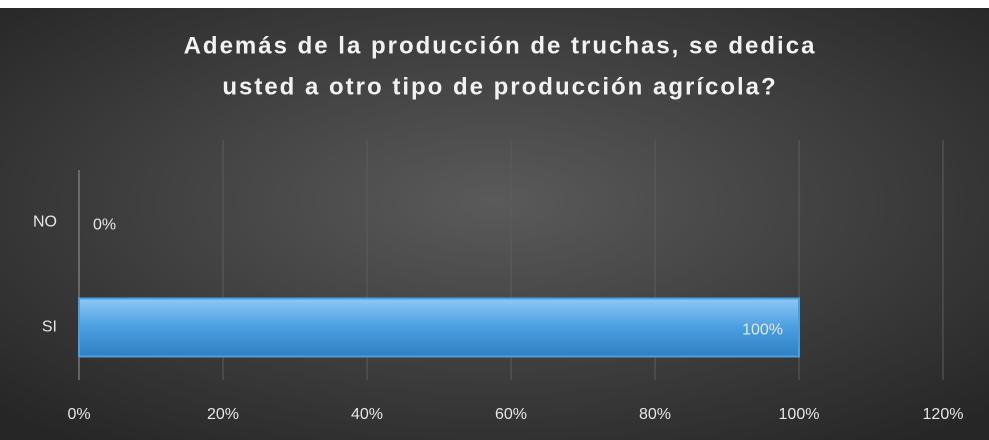 The image size is (989, 440). Describe the element at coordinates (799, 414) in the screenshot. I see `x-tick-label: 100%` at that location.